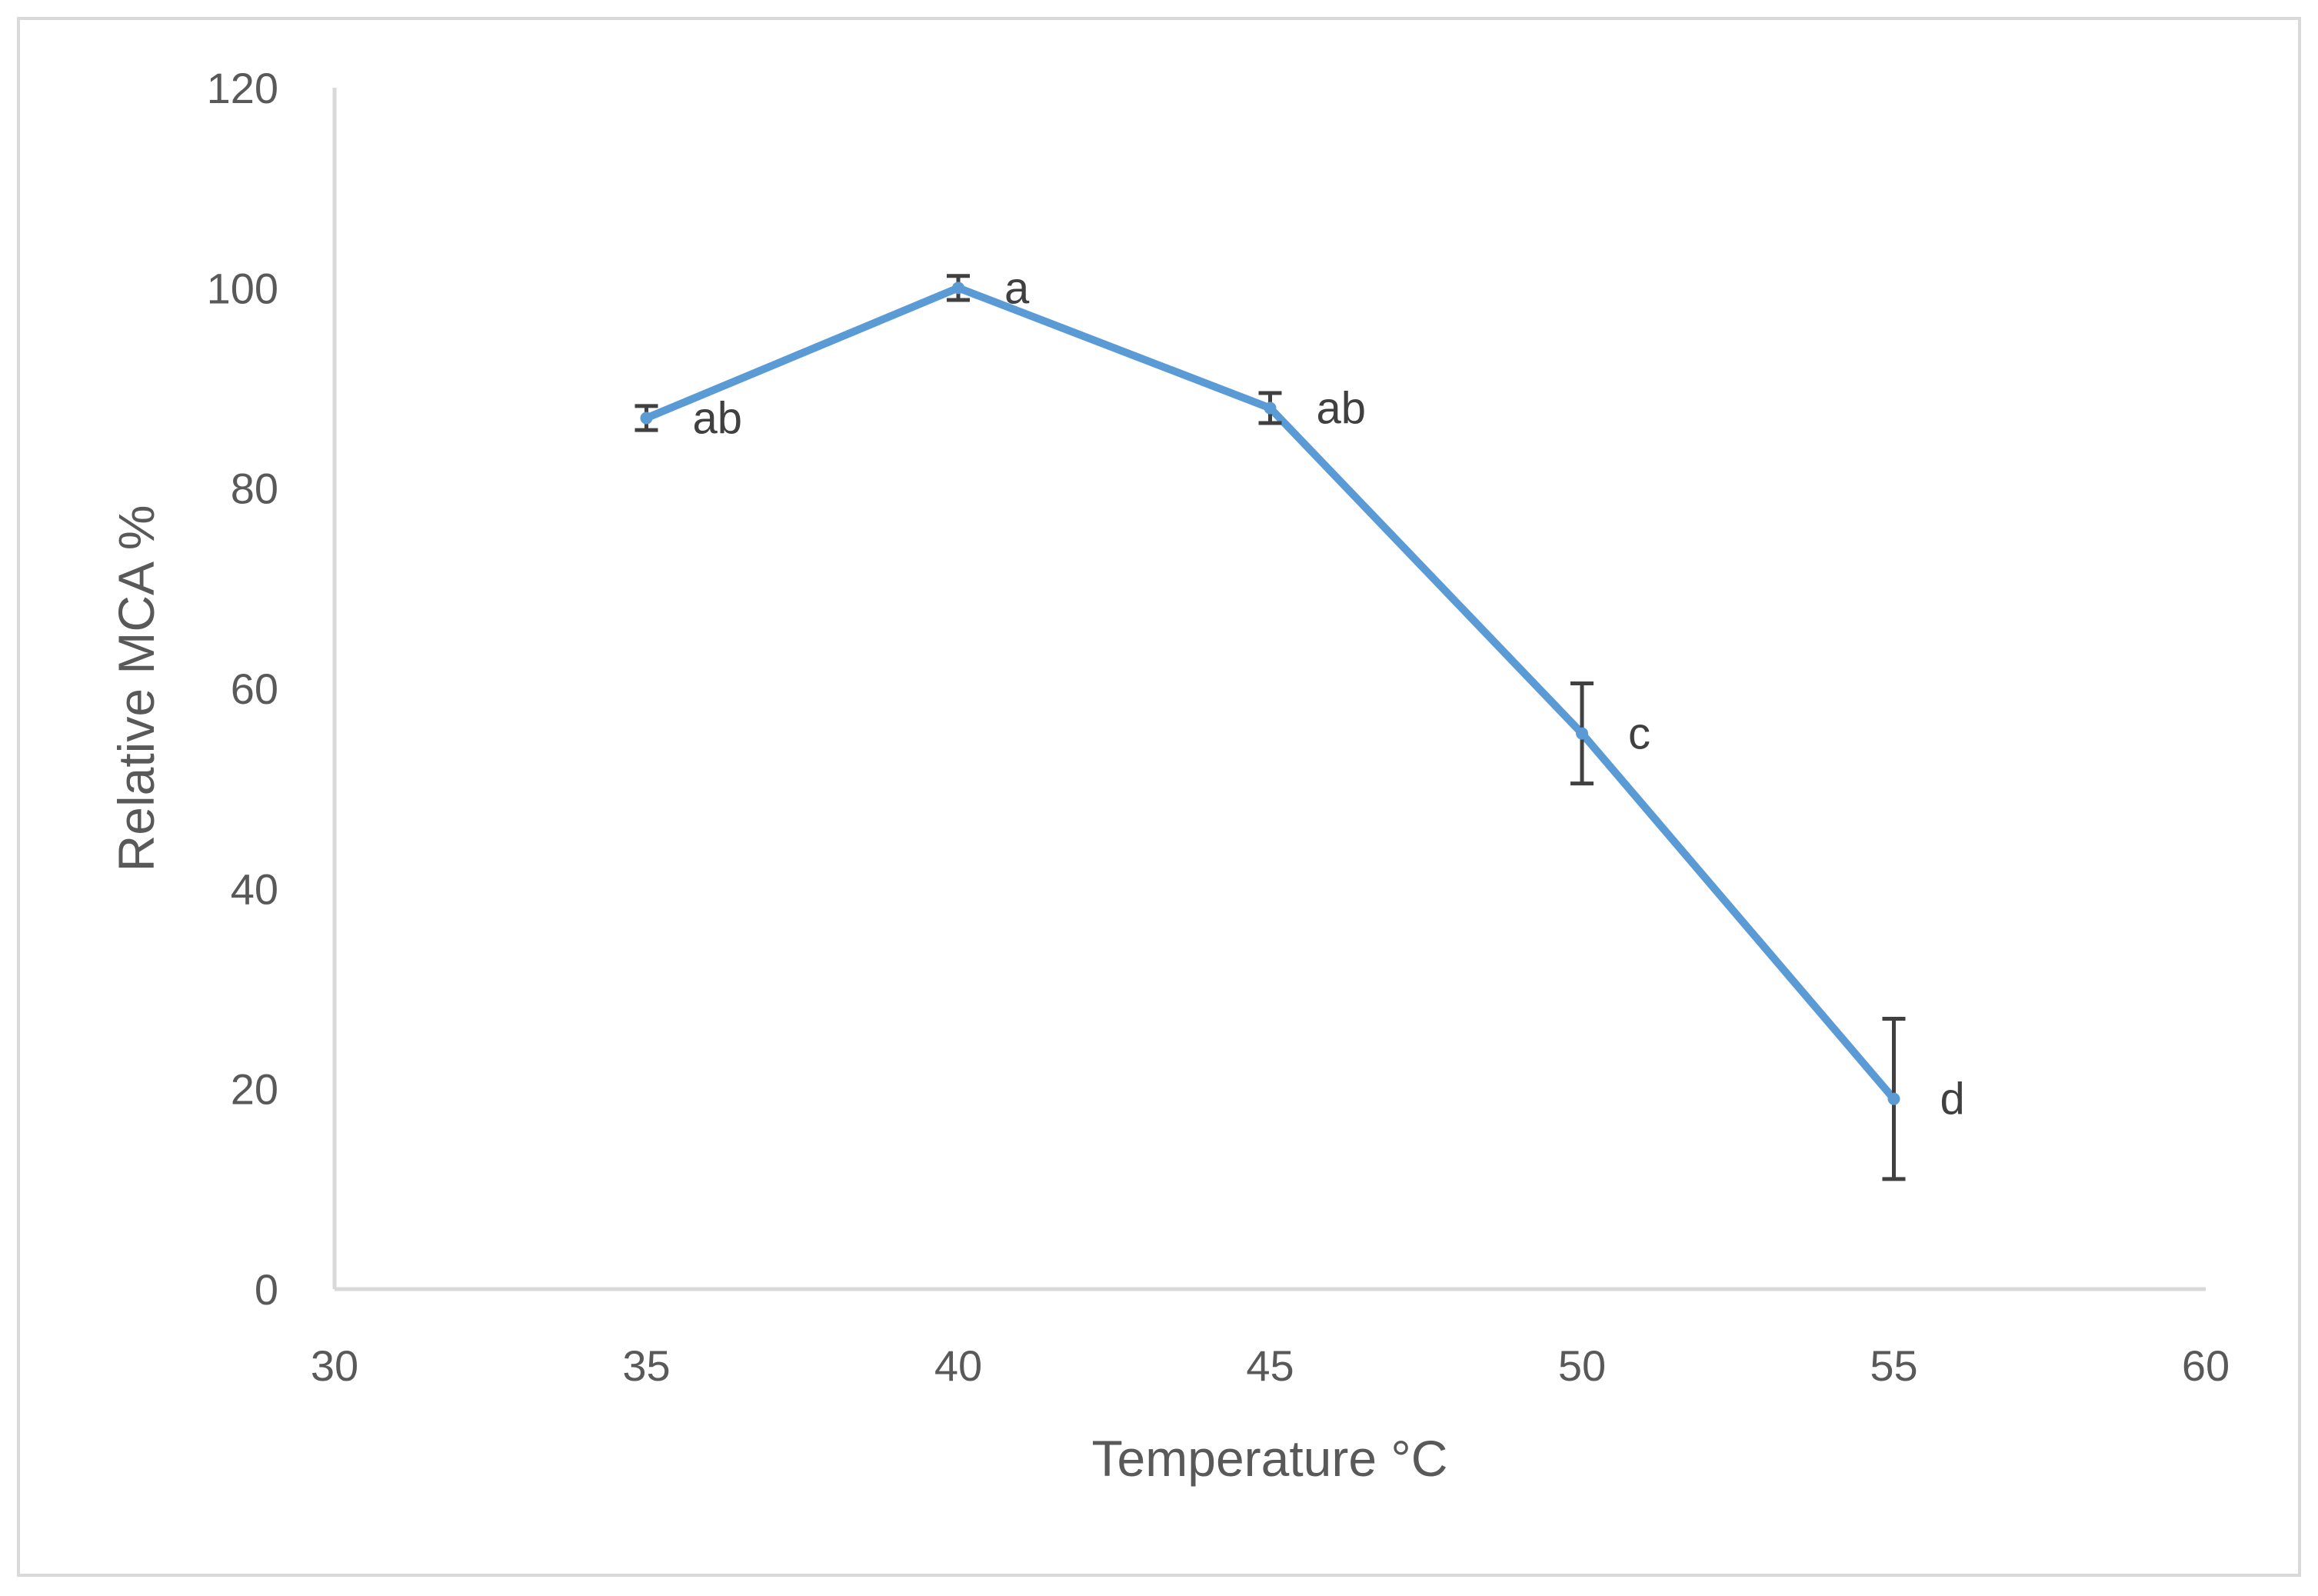 The height and width of the screenshot is (1596, 2318). Describe the element at coordinates (1270, 1458) in the screenshot. I see `x-axis-title: Temperature °C` at that location.